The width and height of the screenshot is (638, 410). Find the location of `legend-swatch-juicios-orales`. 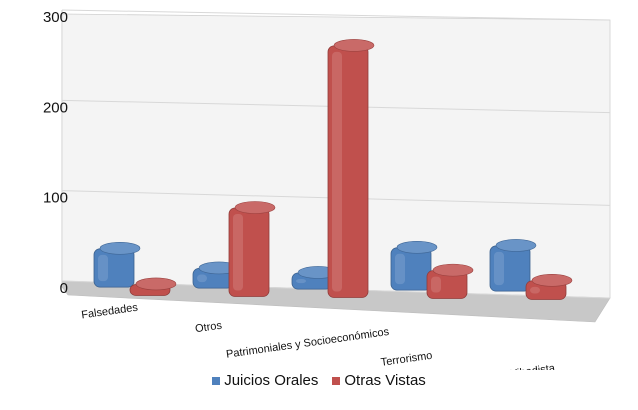

legend-swatch-juicios-orales is located at coordinates (216, 380).